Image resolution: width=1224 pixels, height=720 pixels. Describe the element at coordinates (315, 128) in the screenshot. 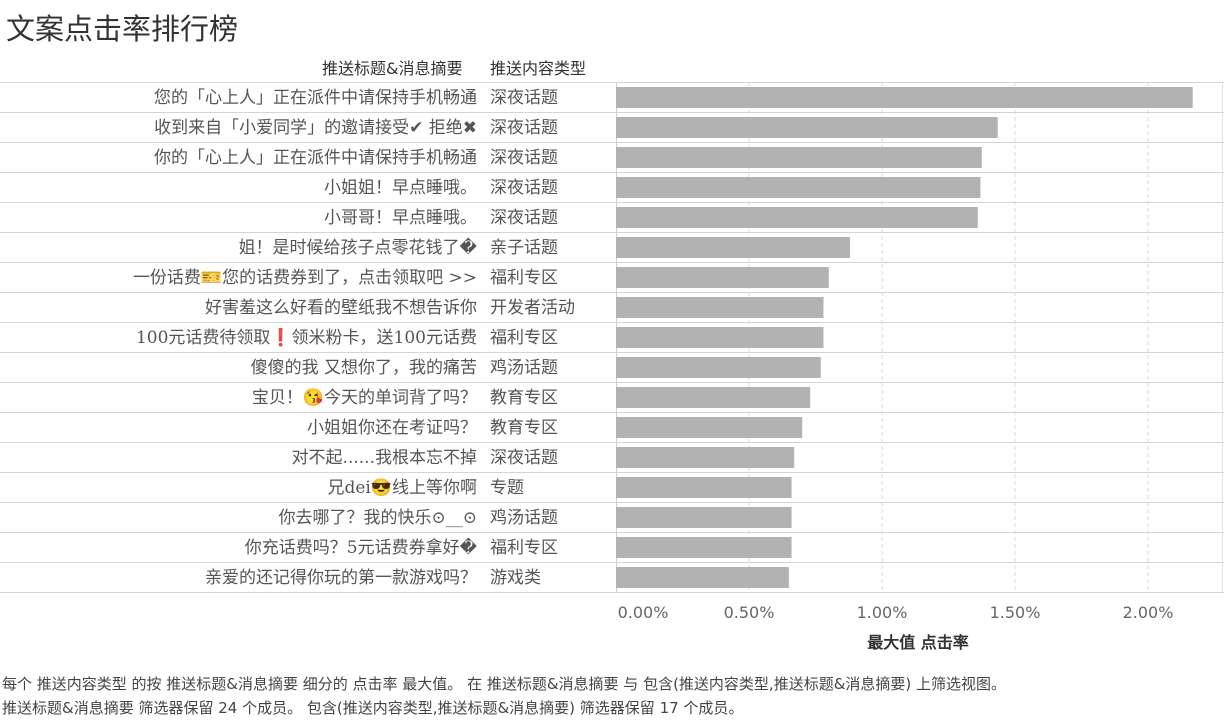

I see `row-title-label: 收到来自「小爱同学」的邀请接受✔ 拒绝✖` at that location.